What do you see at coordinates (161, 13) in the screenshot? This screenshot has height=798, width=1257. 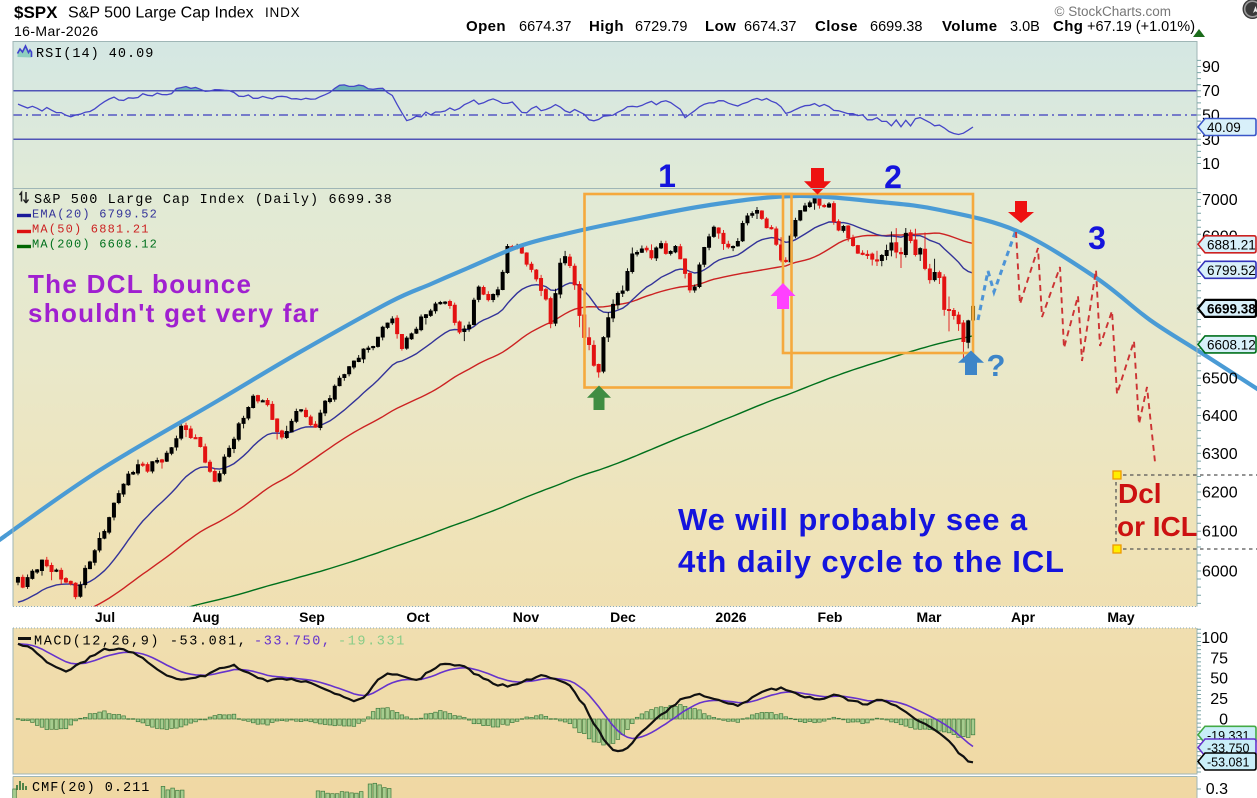 I see `svg-text: S&P 500 Large Cap Index` at bounding box center [161, 13].